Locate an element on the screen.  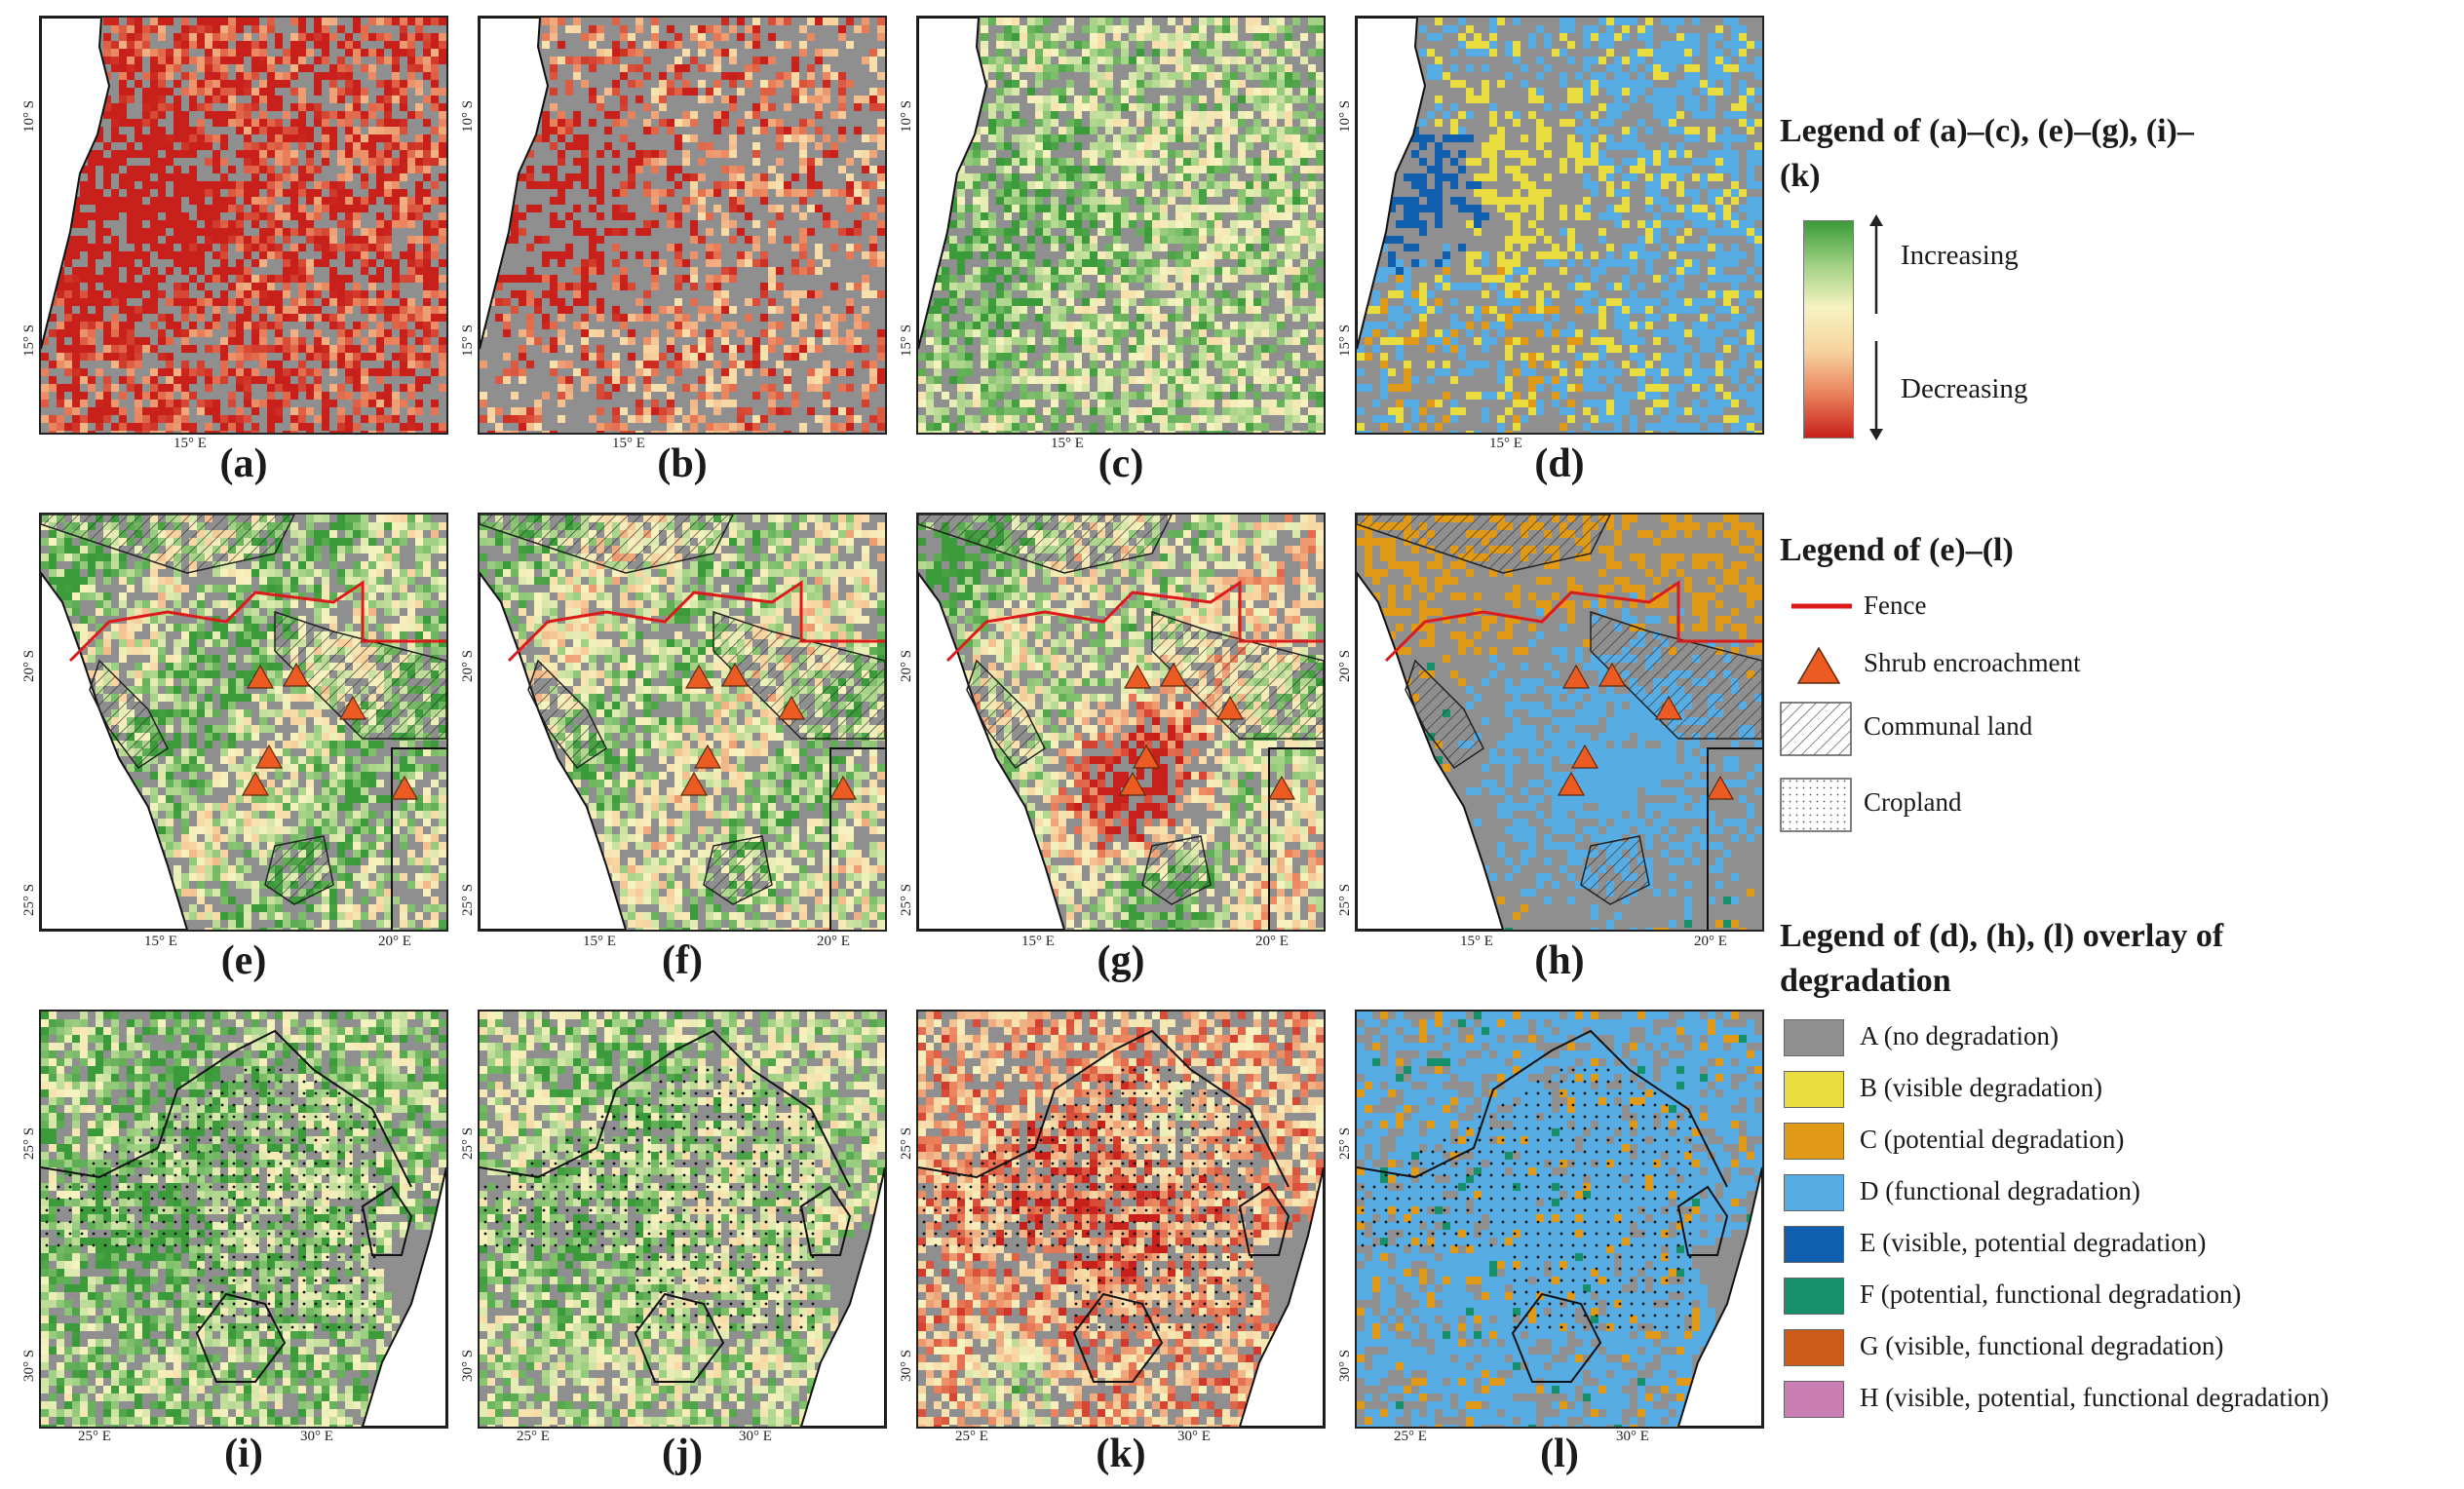
legend-communal-label: Communal land is located at coordinates (1948, 727).